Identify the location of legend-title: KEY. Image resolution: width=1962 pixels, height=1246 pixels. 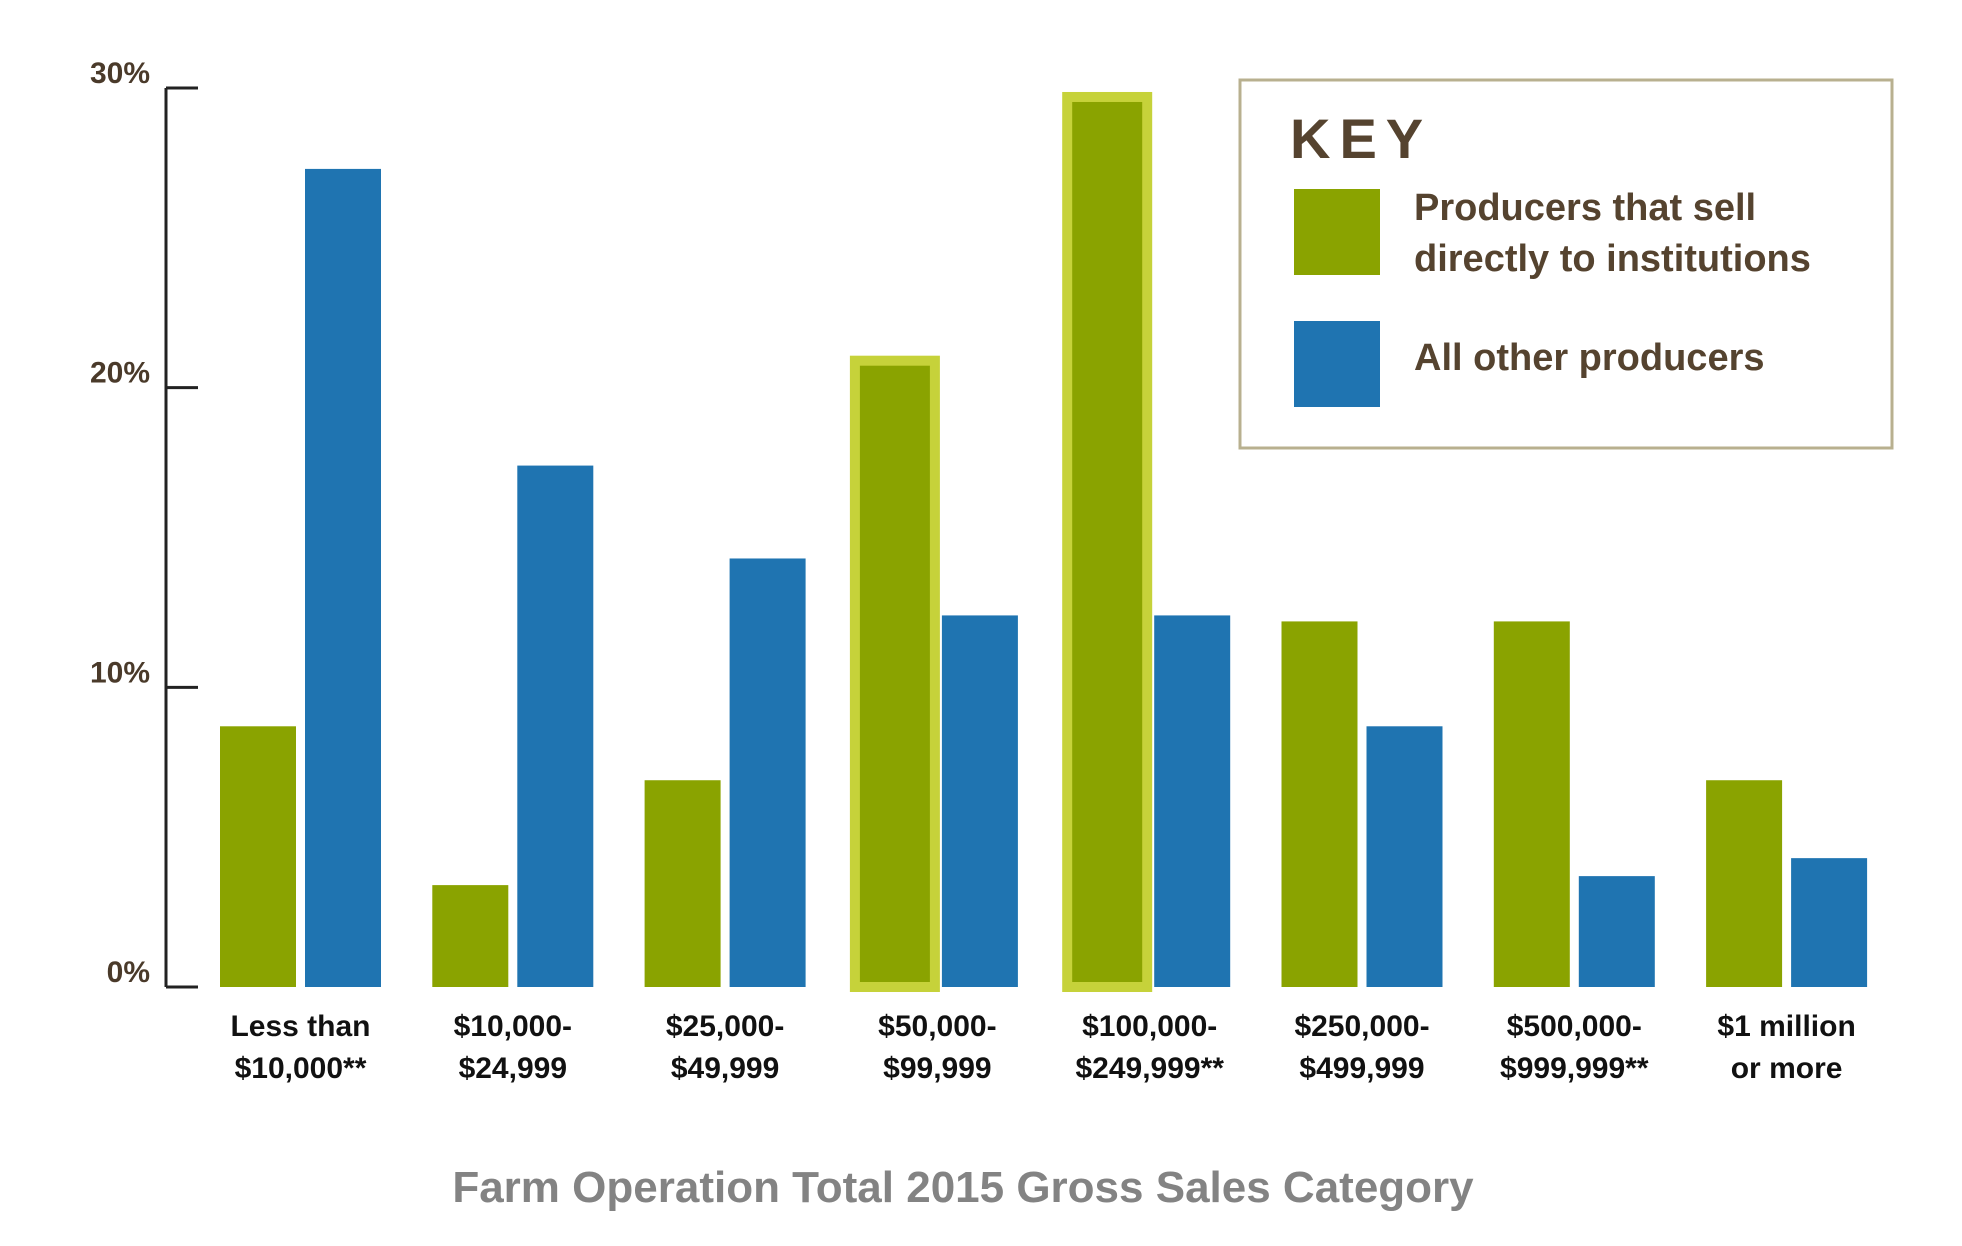
(1361, 138).